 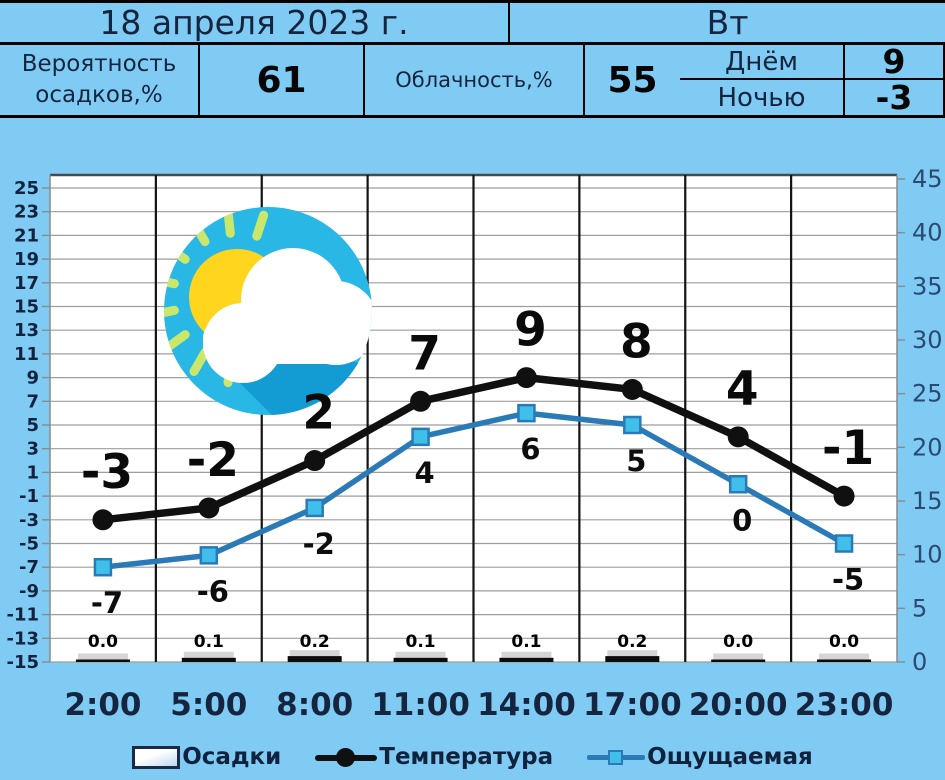 What do you see at coordinates (26, 235) in the screenshot?
I see `left-axis-label: 21` at bounding box center [26, 235].